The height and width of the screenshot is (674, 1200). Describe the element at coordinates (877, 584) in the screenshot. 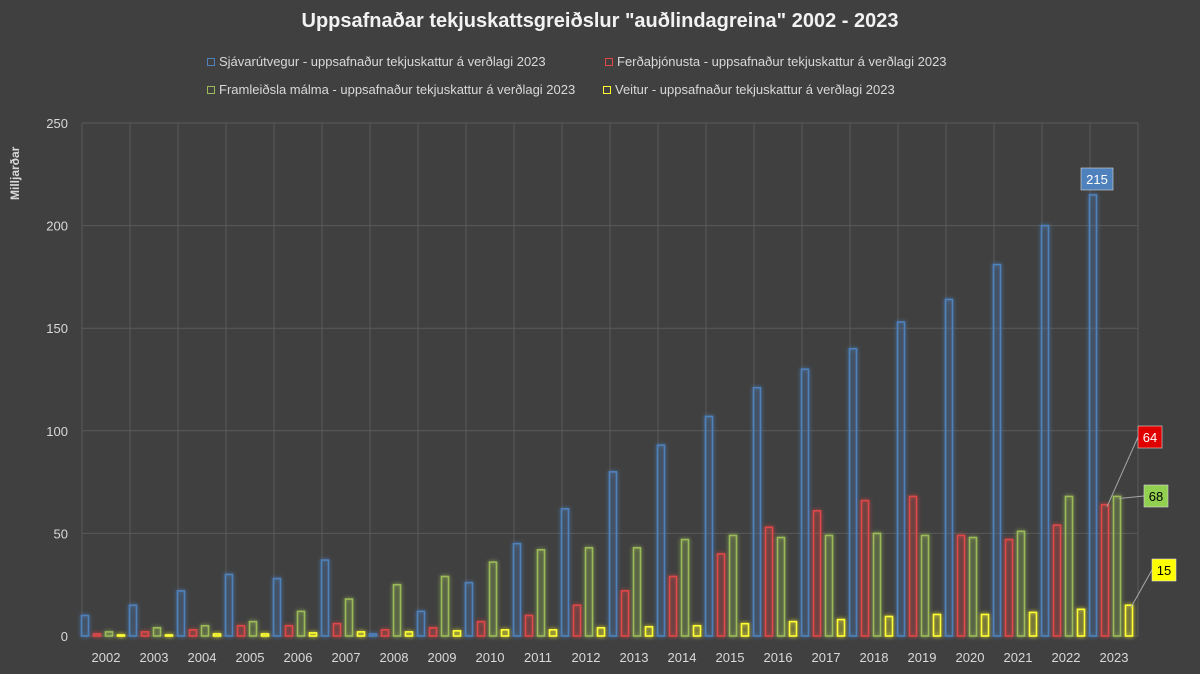

I see `bar-2-2018` at that location.